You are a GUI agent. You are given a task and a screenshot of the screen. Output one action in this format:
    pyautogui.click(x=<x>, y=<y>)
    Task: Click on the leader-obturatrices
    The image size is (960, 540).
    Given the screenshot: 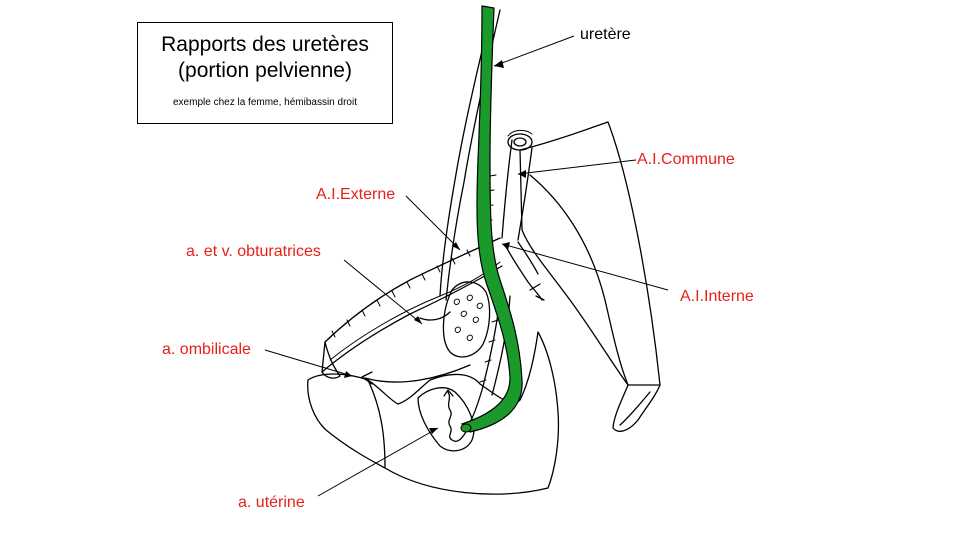 What is the action you would take?
    pyautogui.click(x=383, y=292)
    